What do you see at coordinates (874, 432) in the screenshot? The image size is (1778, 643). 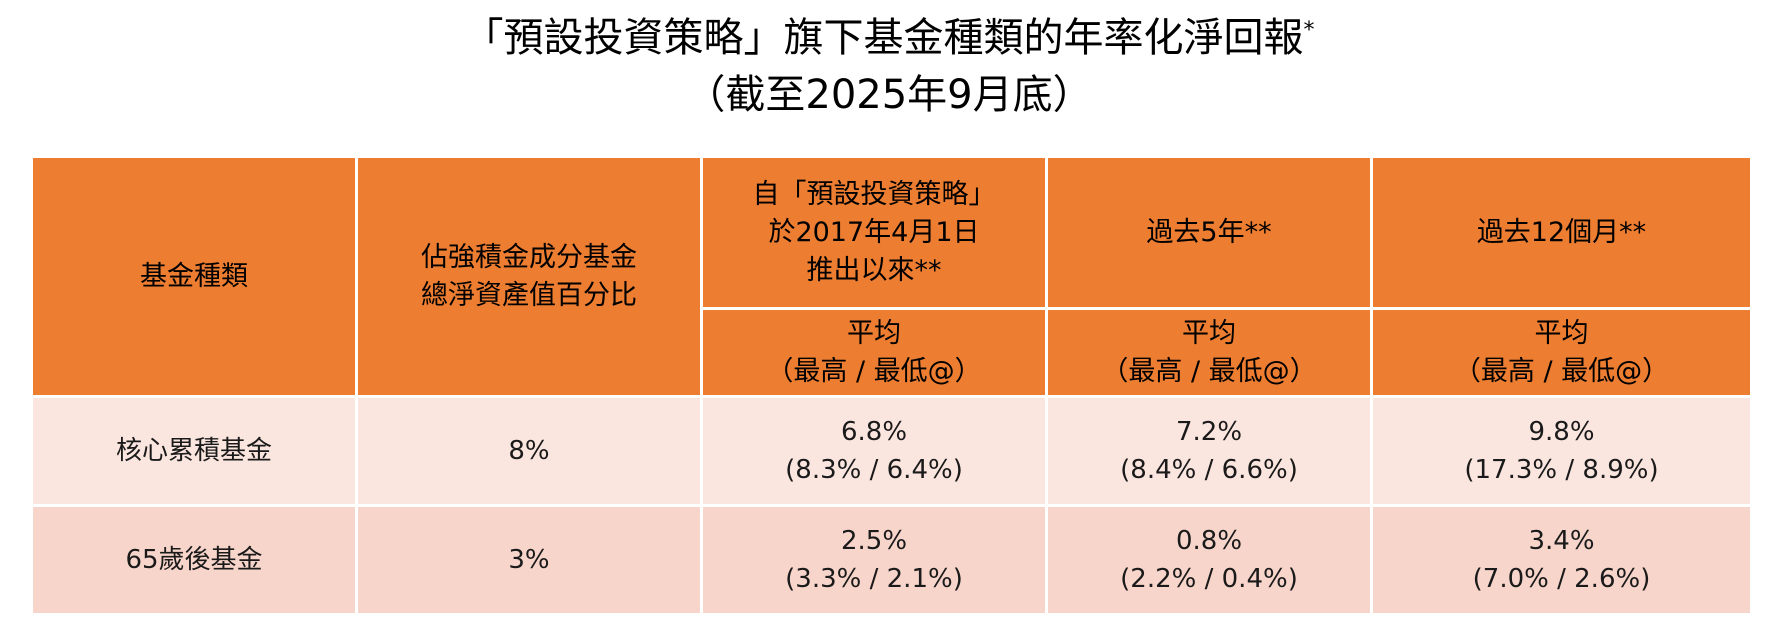 I see `cell-average: 6.8%` at bounding box center [874, 432].